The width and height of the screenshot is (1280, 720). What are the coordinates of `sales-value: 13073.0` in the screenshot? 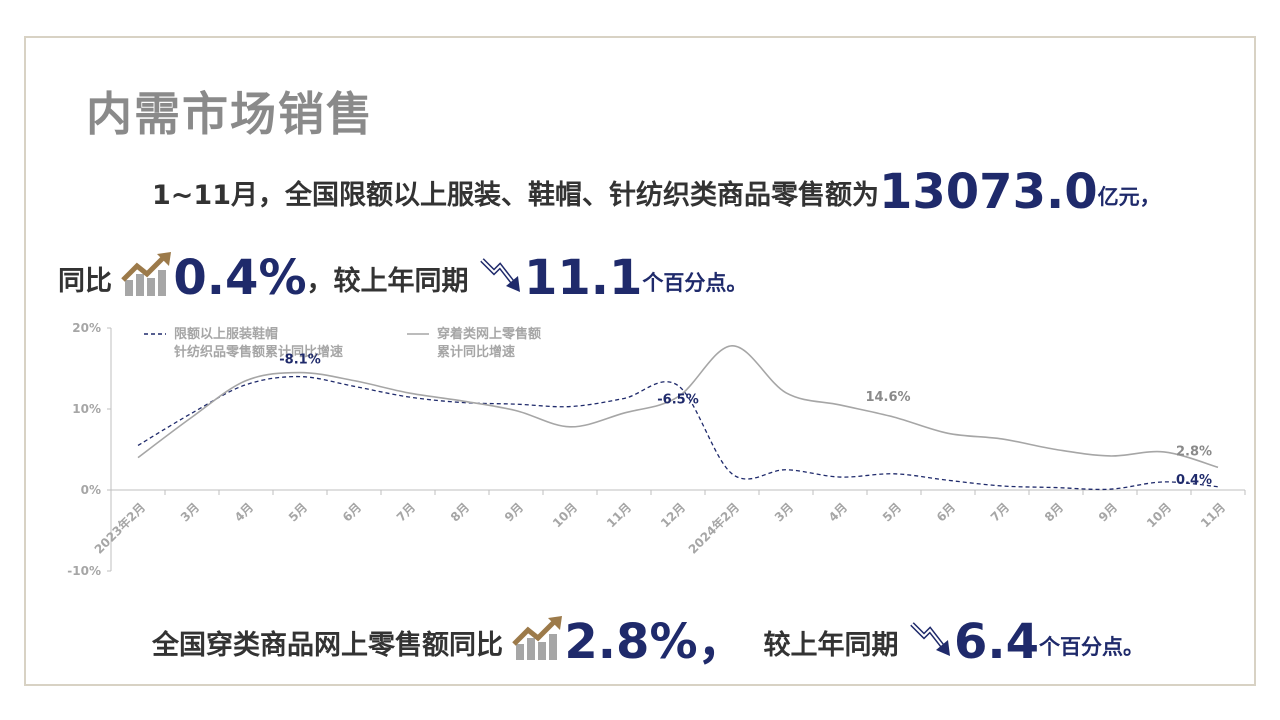 It's located at (988, 192).